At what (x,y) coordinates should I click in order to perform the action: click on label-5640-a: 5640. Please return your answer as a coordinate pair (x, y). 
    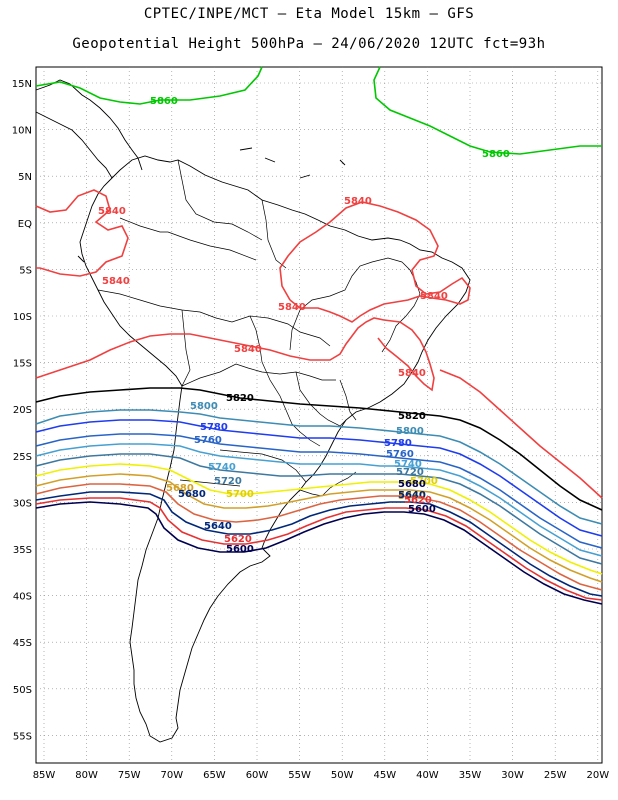
    Looking at the image, I should click on (218, 526).